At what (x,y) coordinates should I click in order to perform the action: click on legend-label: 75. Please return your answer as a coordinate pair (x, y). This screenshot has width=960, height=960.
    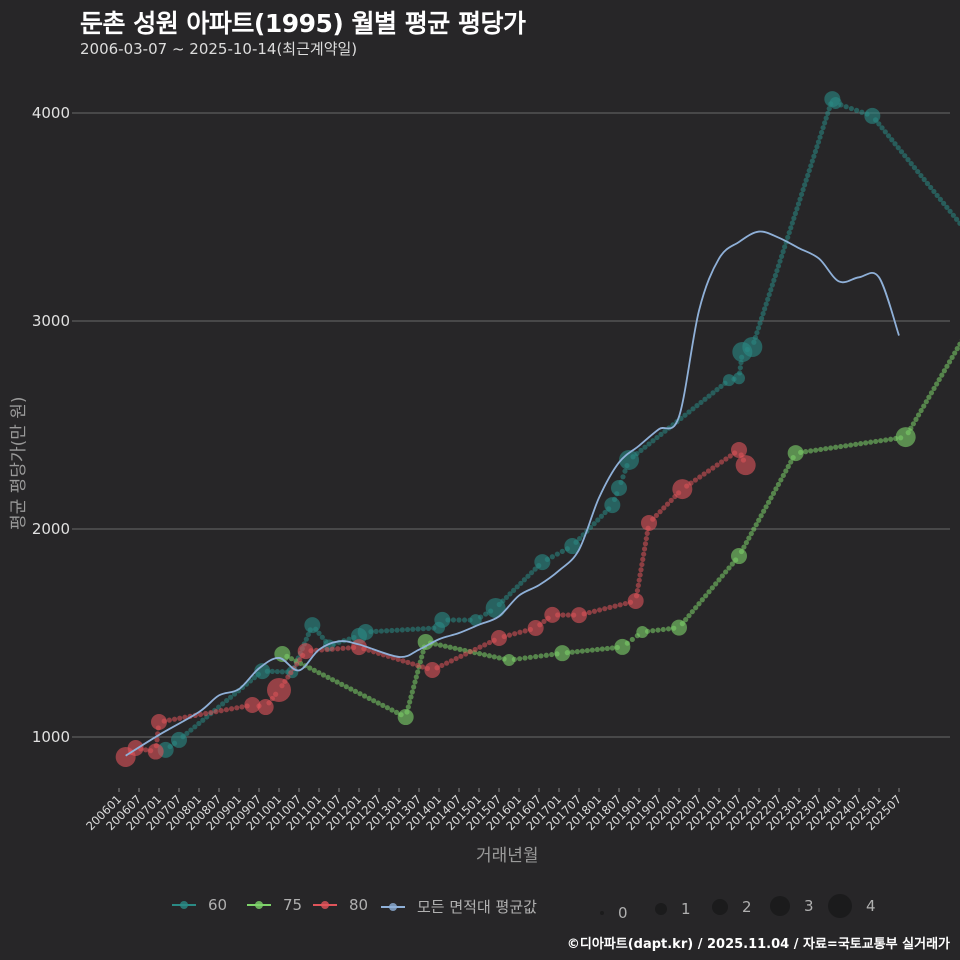
    Looking at the image, I should click on (293, 905).